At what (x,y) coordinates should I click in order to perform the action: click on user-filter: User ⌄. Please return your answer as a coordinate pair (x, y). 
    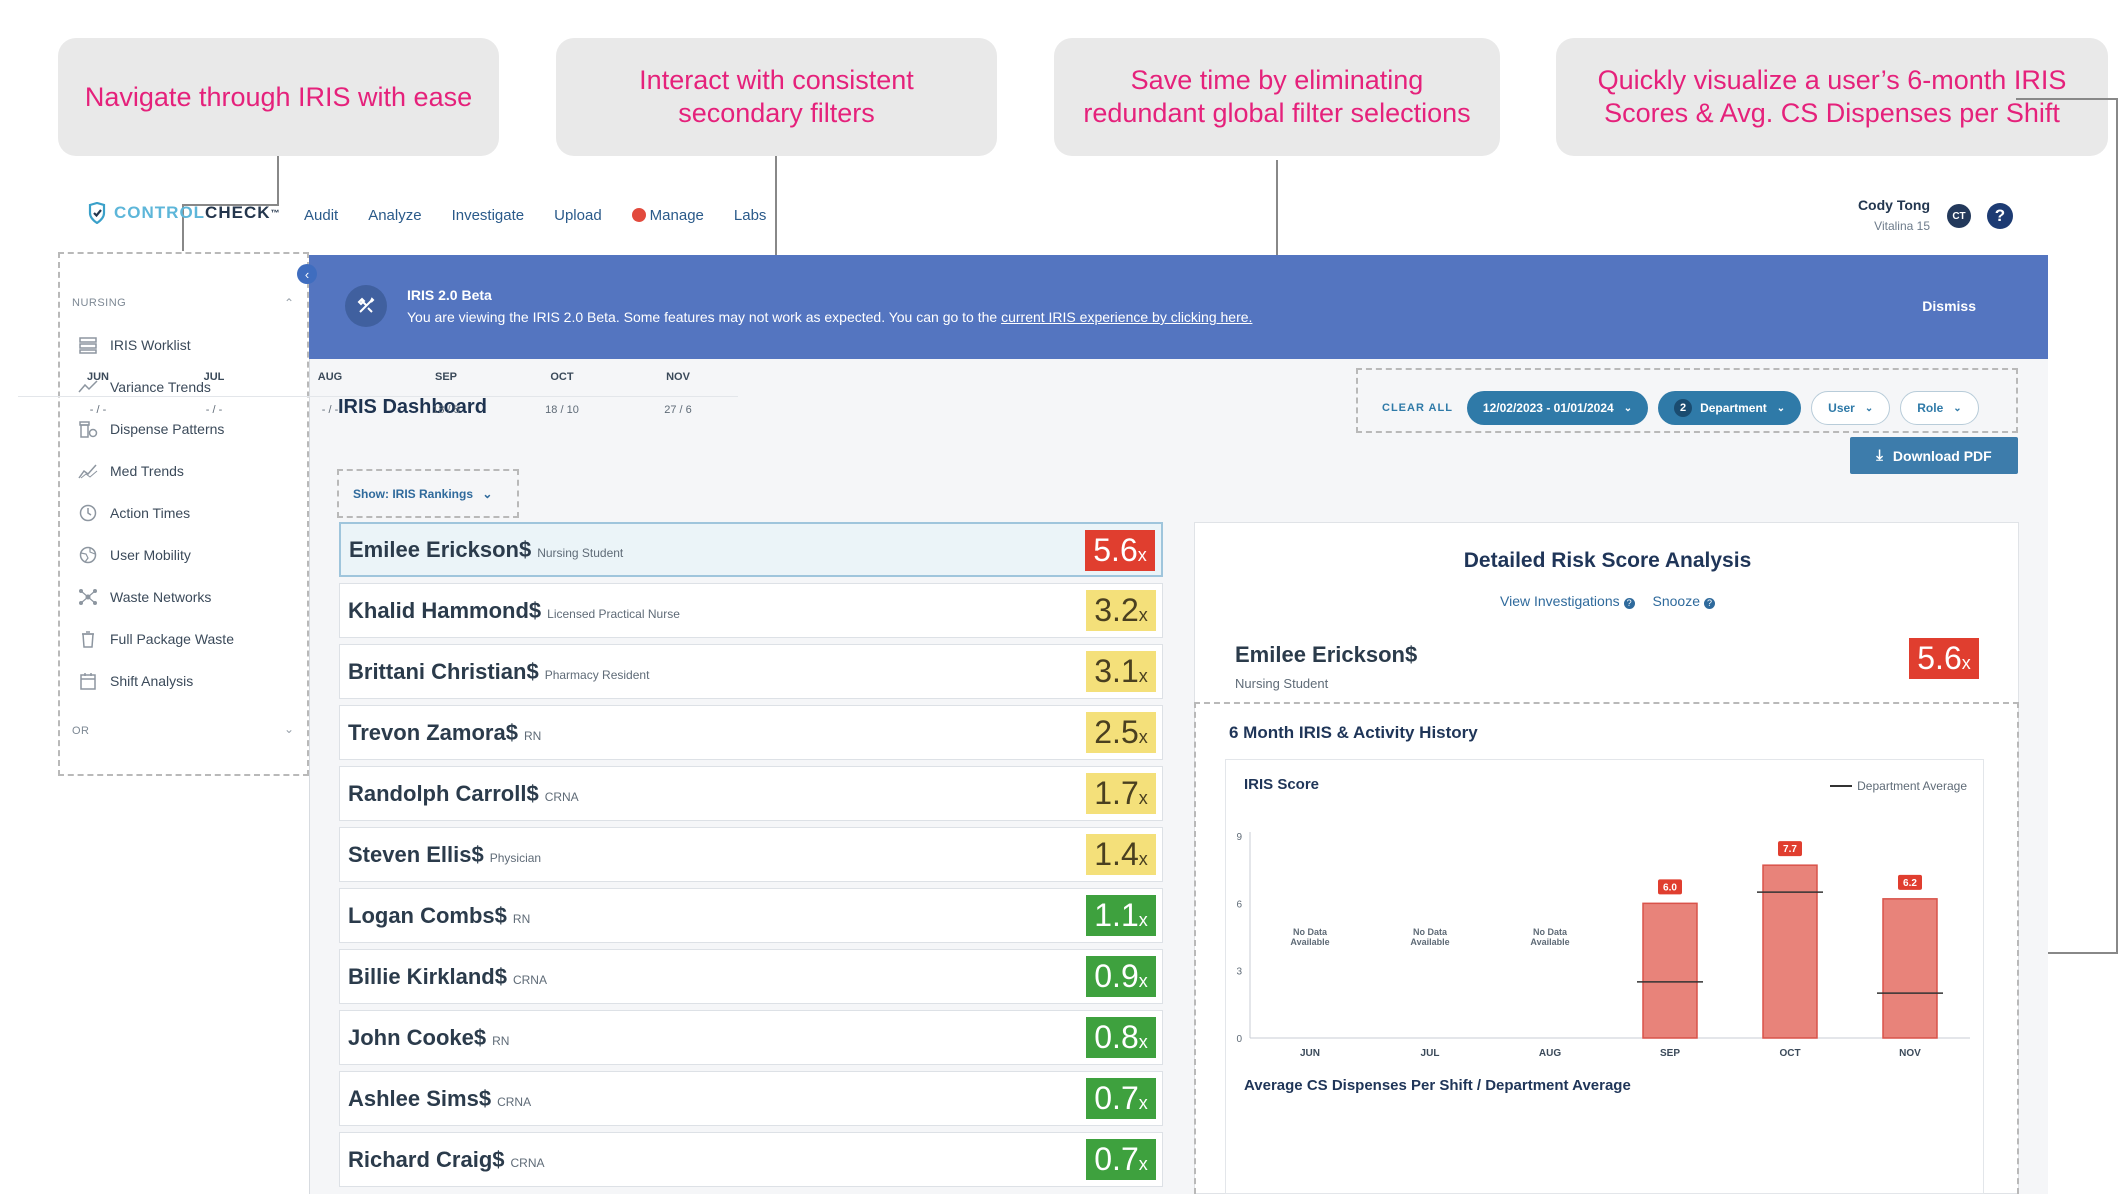
    Looking at the image, I should click on (1851, 408).